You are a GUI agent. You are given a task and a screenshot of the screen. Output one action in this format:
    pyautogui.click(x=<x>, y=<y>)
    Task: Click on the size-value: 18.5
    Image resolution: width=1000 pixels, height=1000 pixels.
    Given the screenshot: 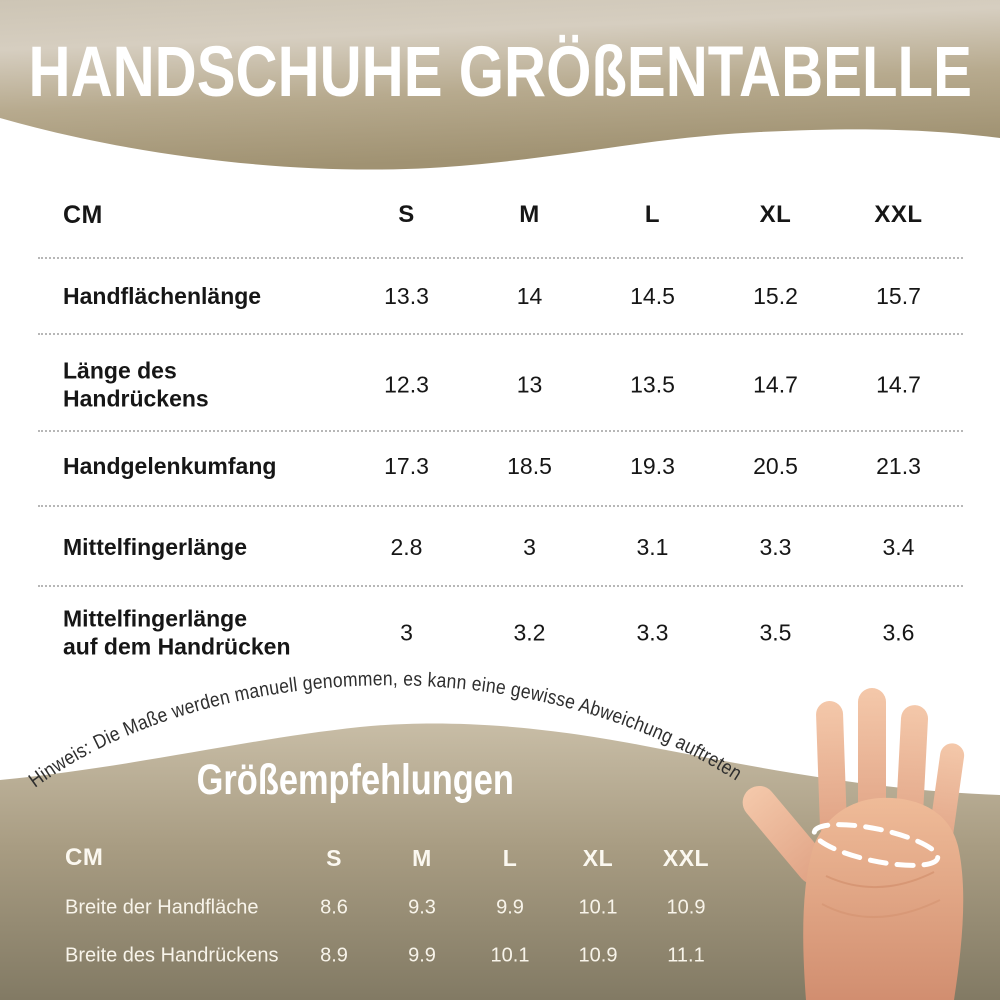 What is the action you would take?
    pyautogui.click(x=529, y=466)
    